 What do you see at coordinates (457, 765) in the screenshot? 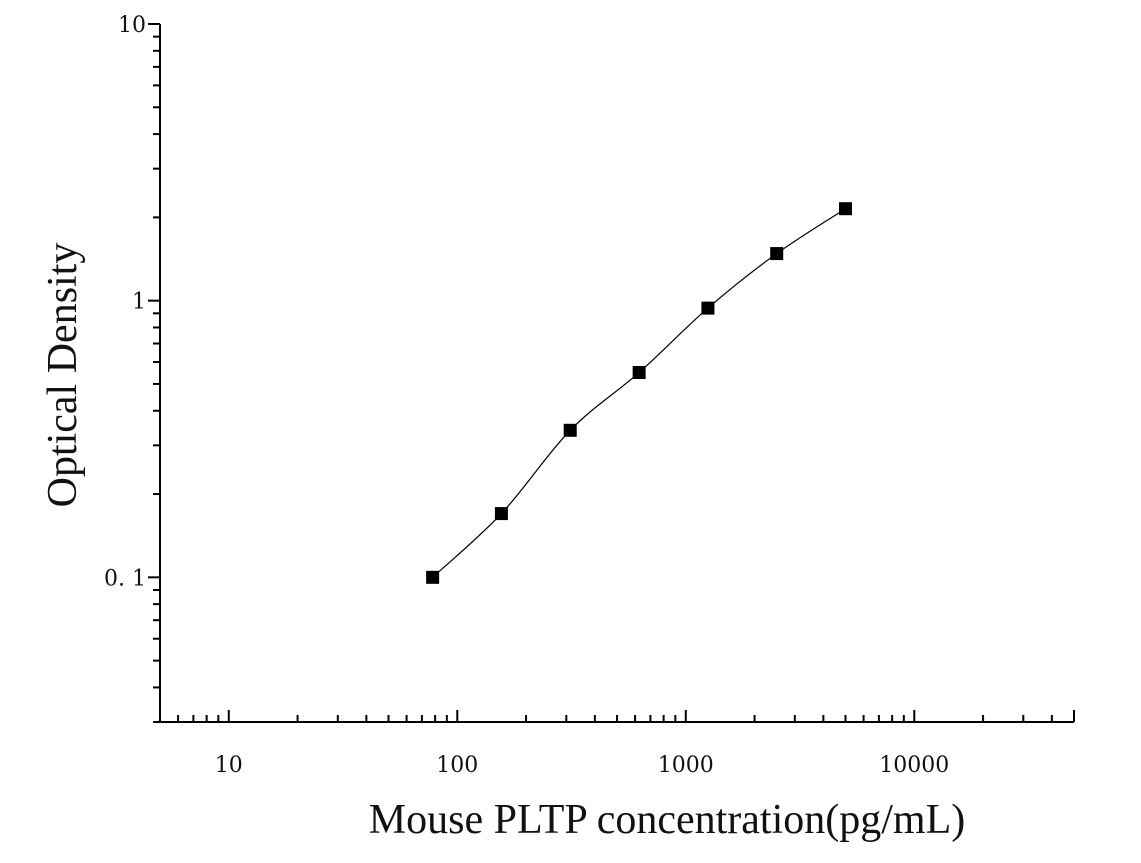
I see `x-tick-label: 100` at bounding box center [457, 765].